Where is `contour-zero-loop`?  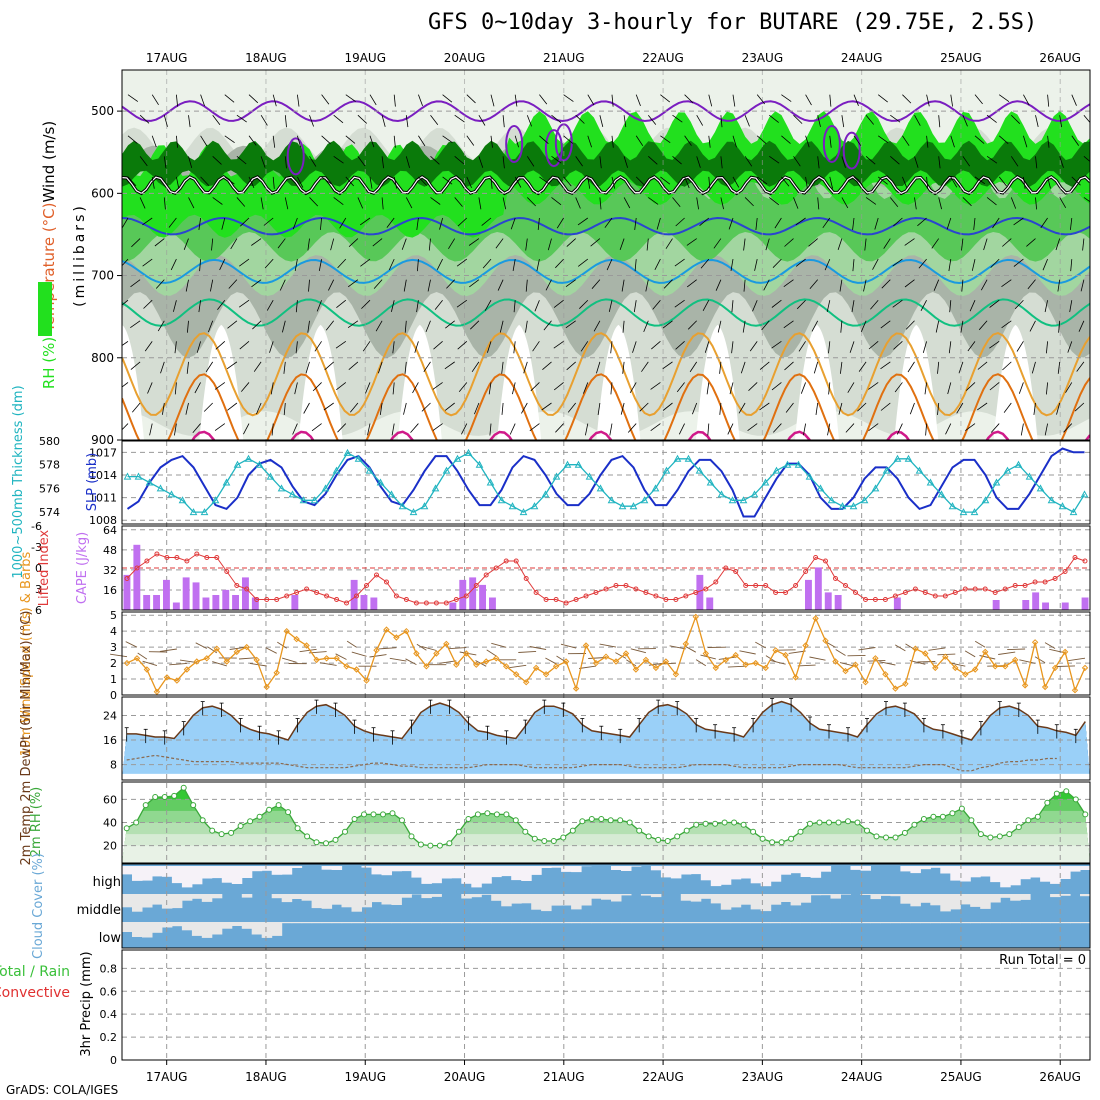
contour-zero-loop is located at coordinates (553, 148).